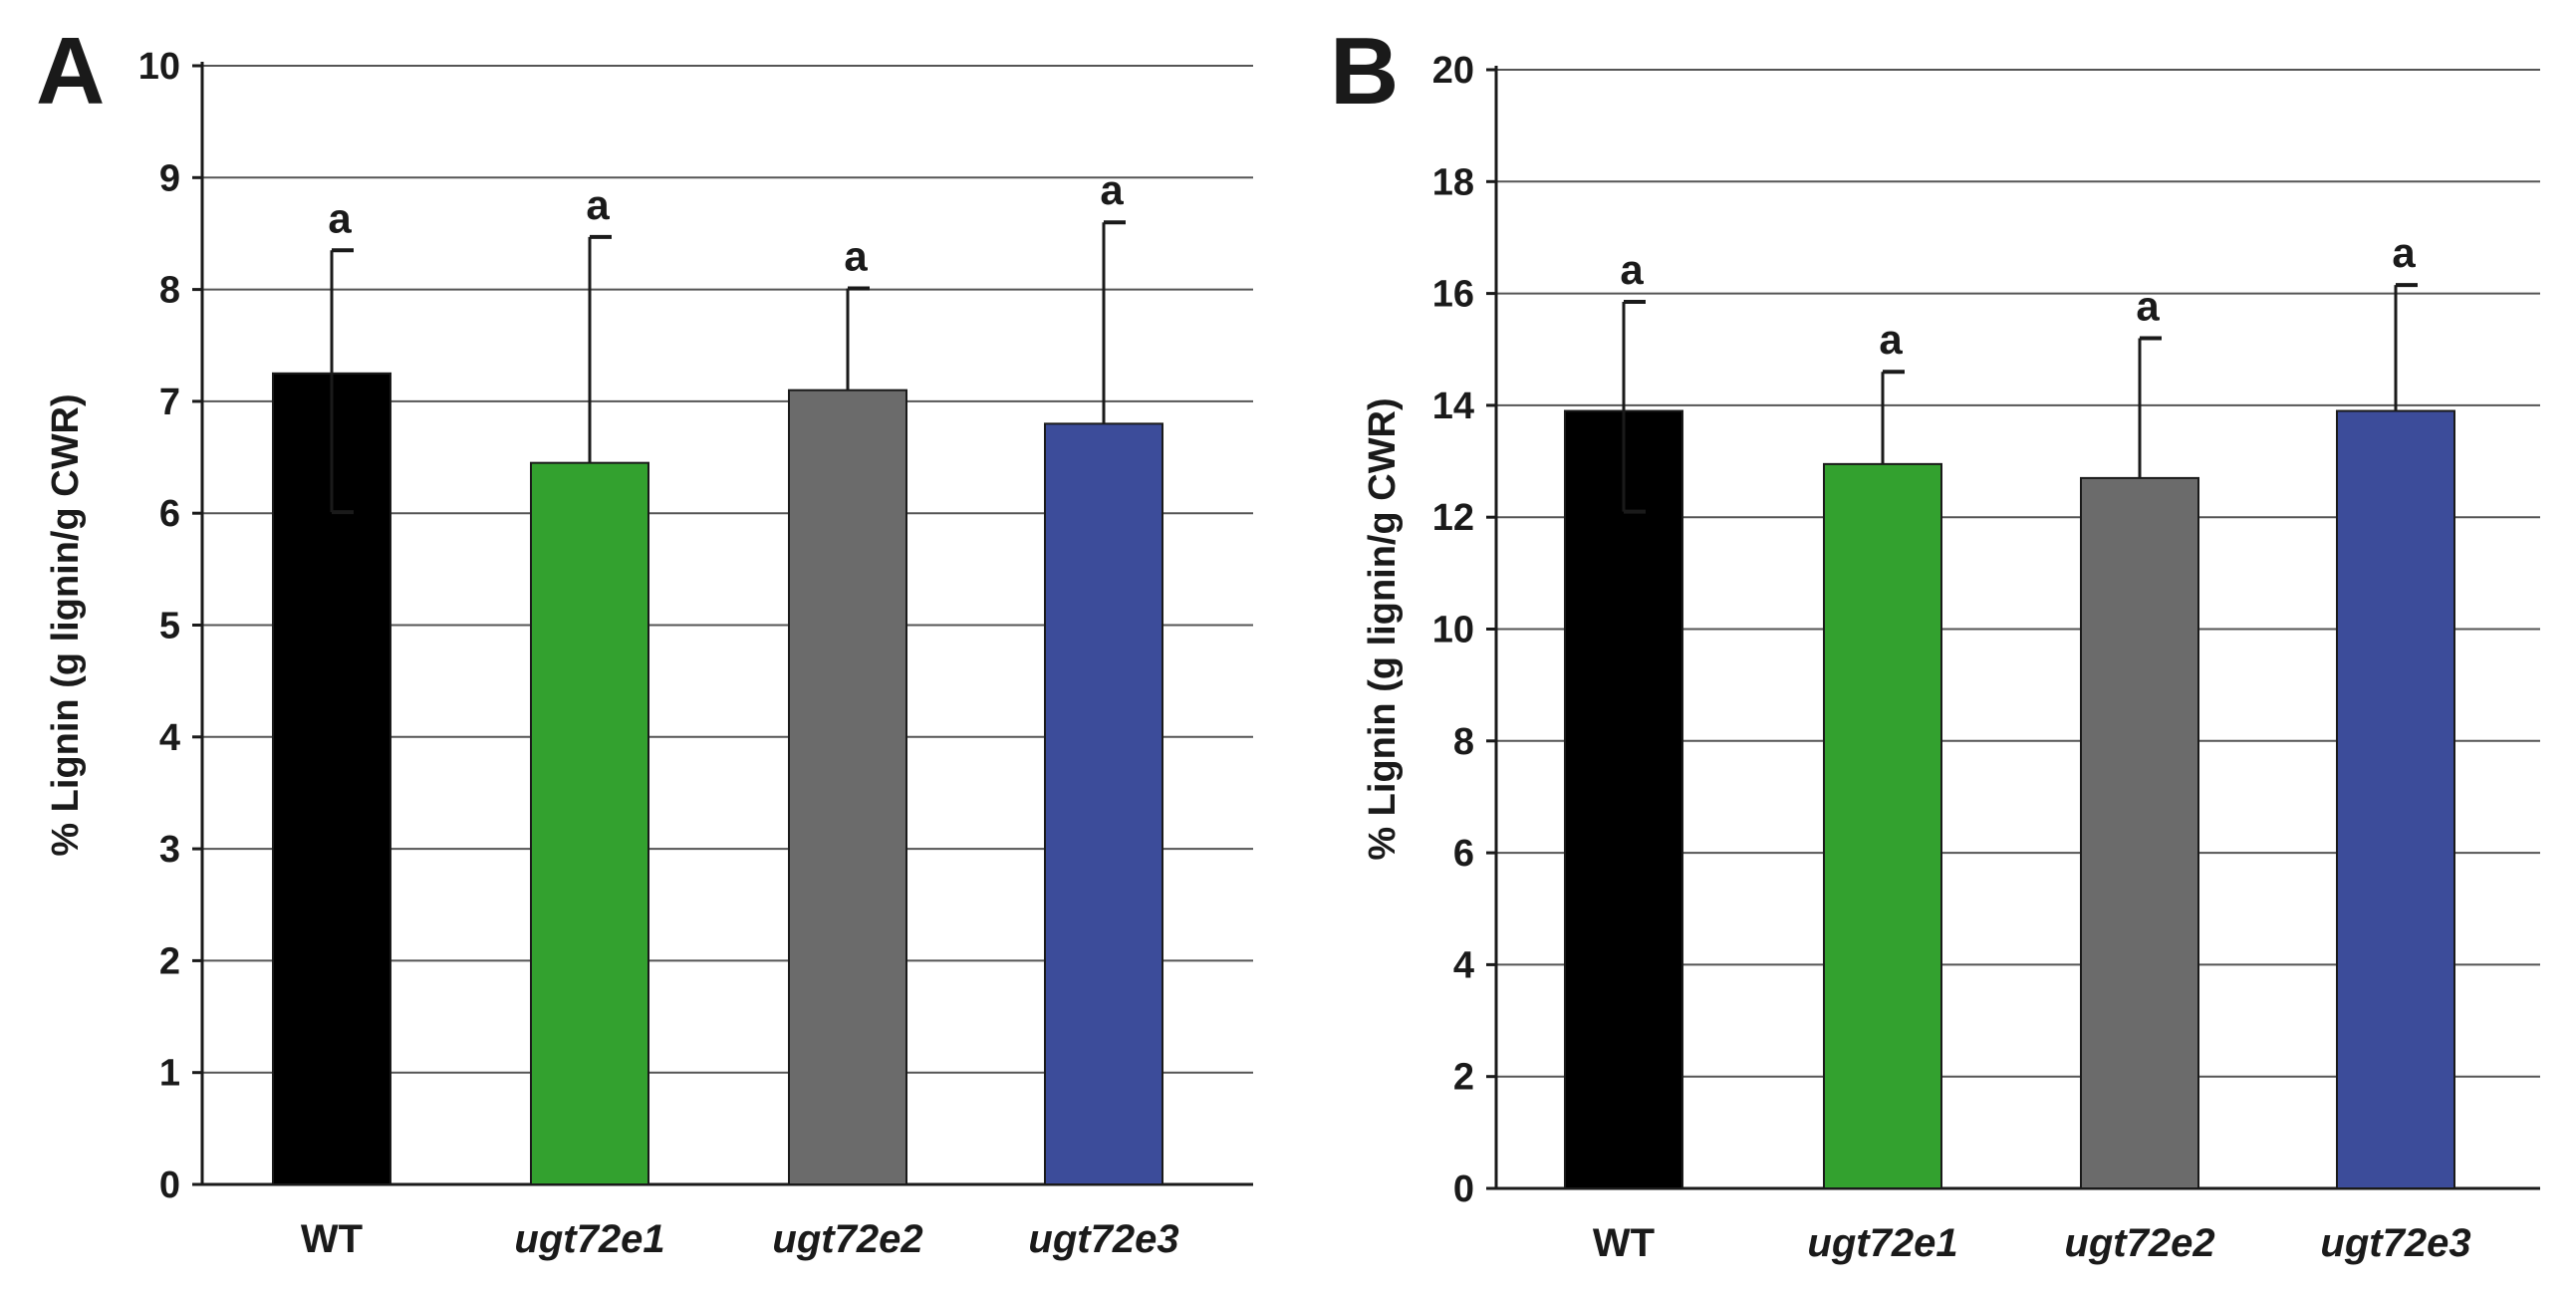 The image size is (2576, 1294). What do you see at coordinates (169, 1074) in the screenshot?
I see `y-tick-label: 1` at bounding box center [169, 1074].